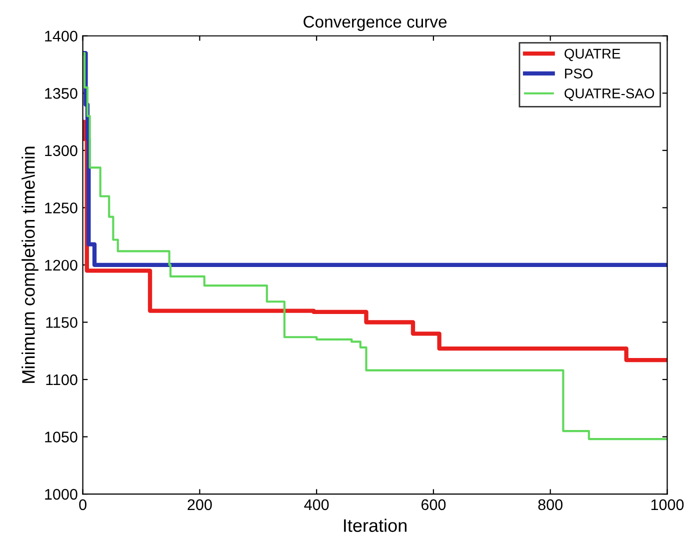 The height and width of the screenshot is (552, 690). What do you see at coordinates (30, 264) in the screenshot?
I see `y-axis-title: Minimum completion time\min` at bounding box center [30, 264].